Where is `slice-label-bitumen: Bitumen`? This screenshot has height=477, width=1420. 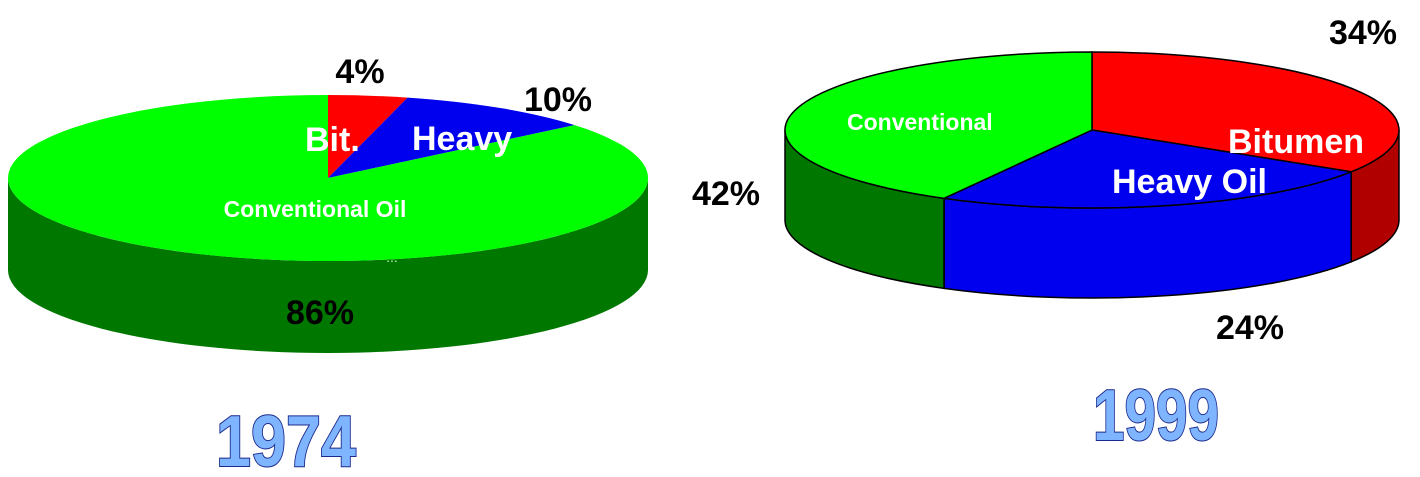
slice-label-bitumen: Bitumen is located at coordinates (1296, 142).